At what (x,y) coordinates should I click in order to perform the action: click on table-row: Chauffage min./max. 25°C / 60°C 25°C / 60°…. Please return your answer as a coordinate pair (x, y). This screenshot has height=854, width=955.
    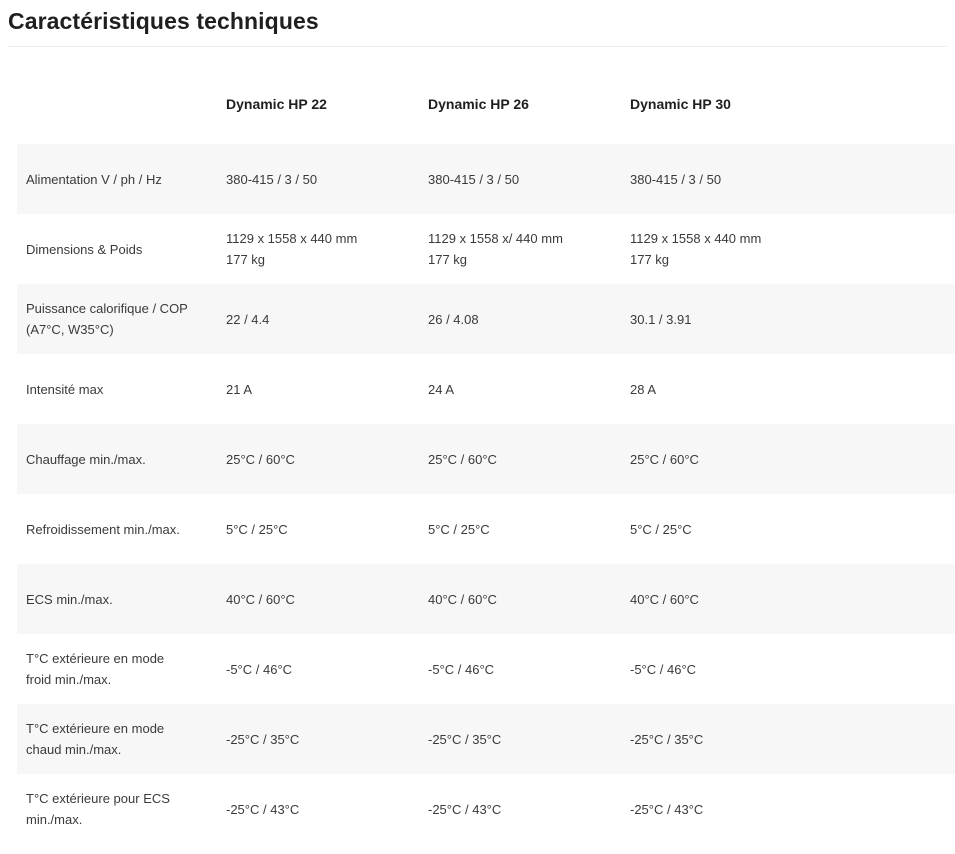
    Looking at the image, I should click on (486, 459).